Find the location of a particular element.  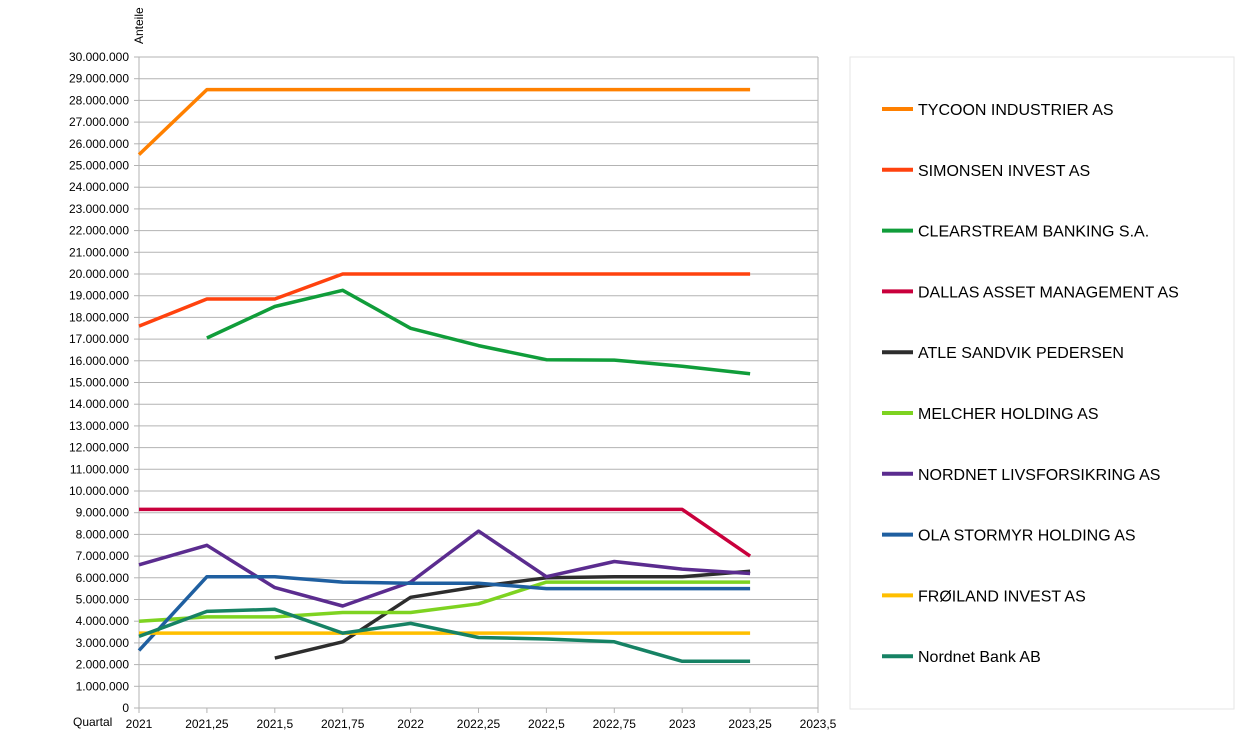

y-tick-label: 1.000.000 is located at coordinates (103, 686).